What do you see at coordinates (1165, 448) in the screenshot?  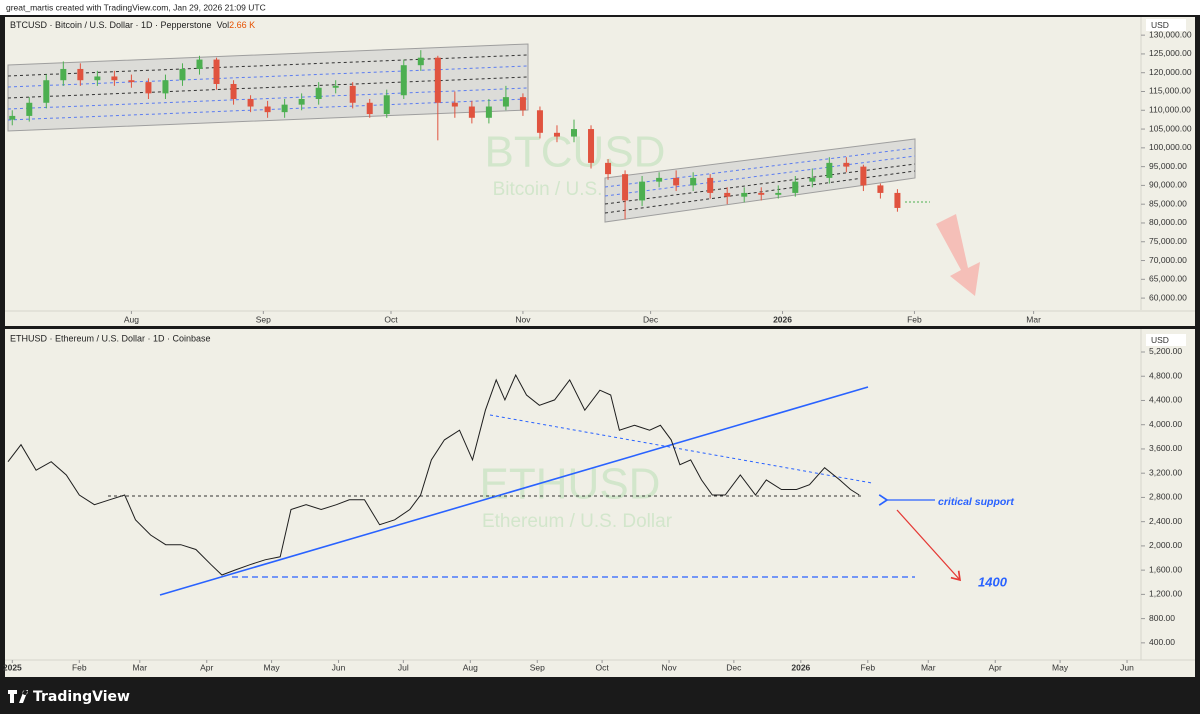 I see `y-tick-label: 3,600.00` at bounding box center [1165, 448].